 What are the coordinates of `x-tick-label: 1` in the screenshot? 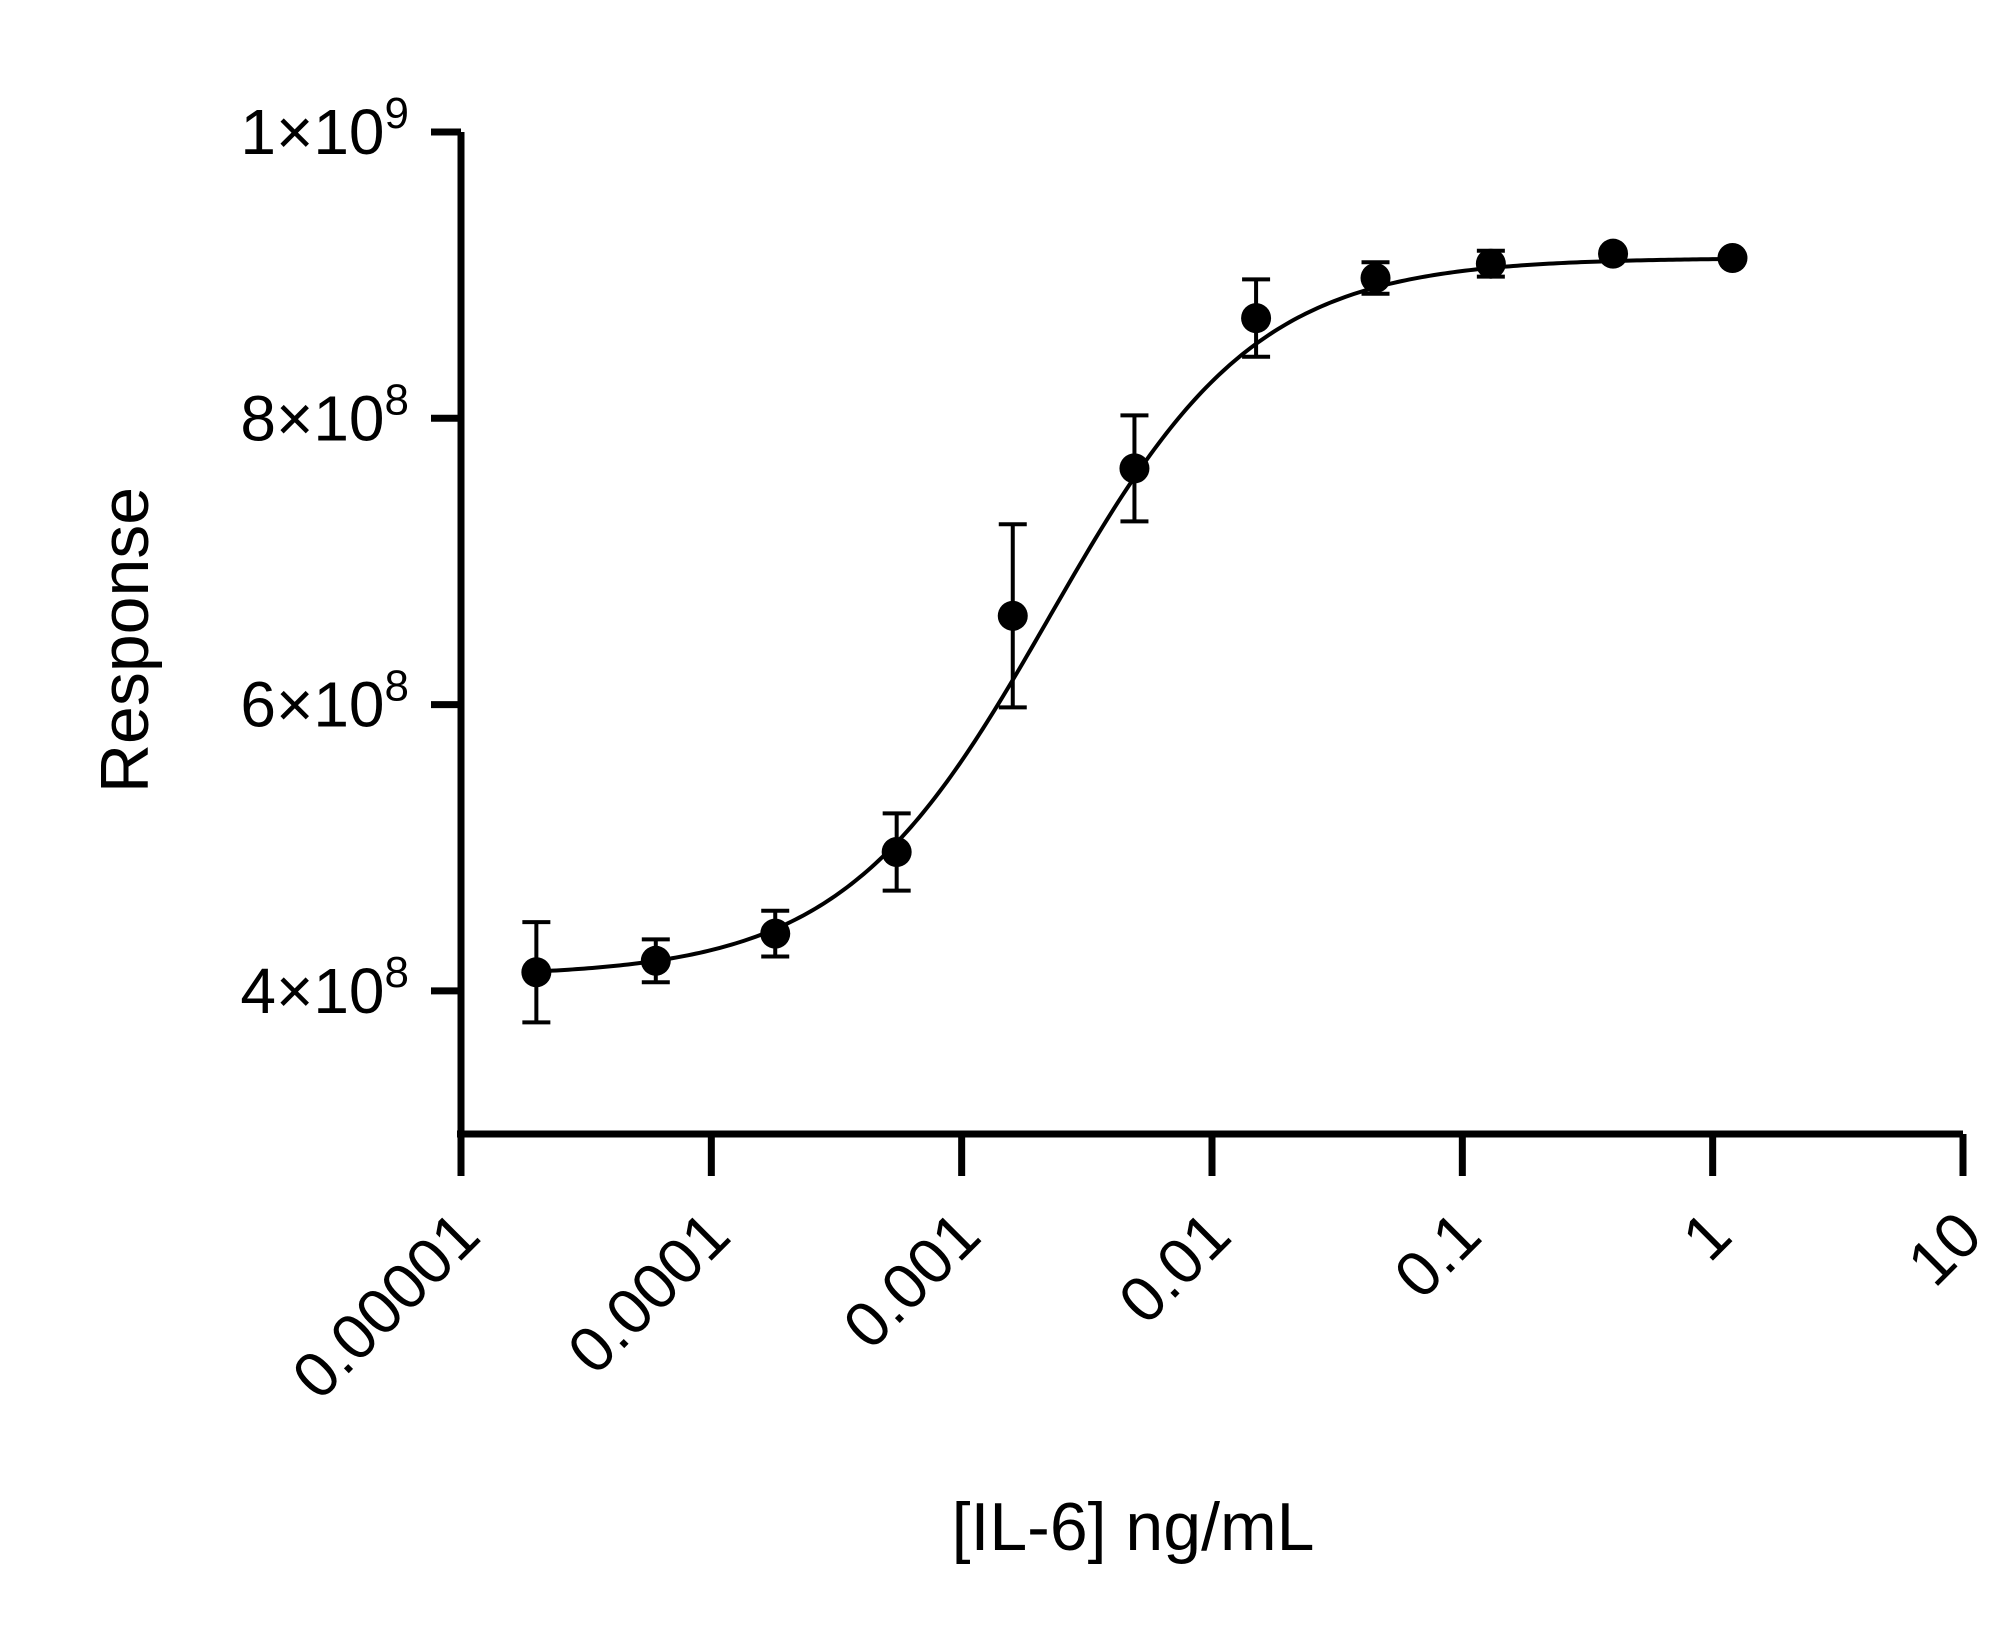 It's located at (1706, 1236).